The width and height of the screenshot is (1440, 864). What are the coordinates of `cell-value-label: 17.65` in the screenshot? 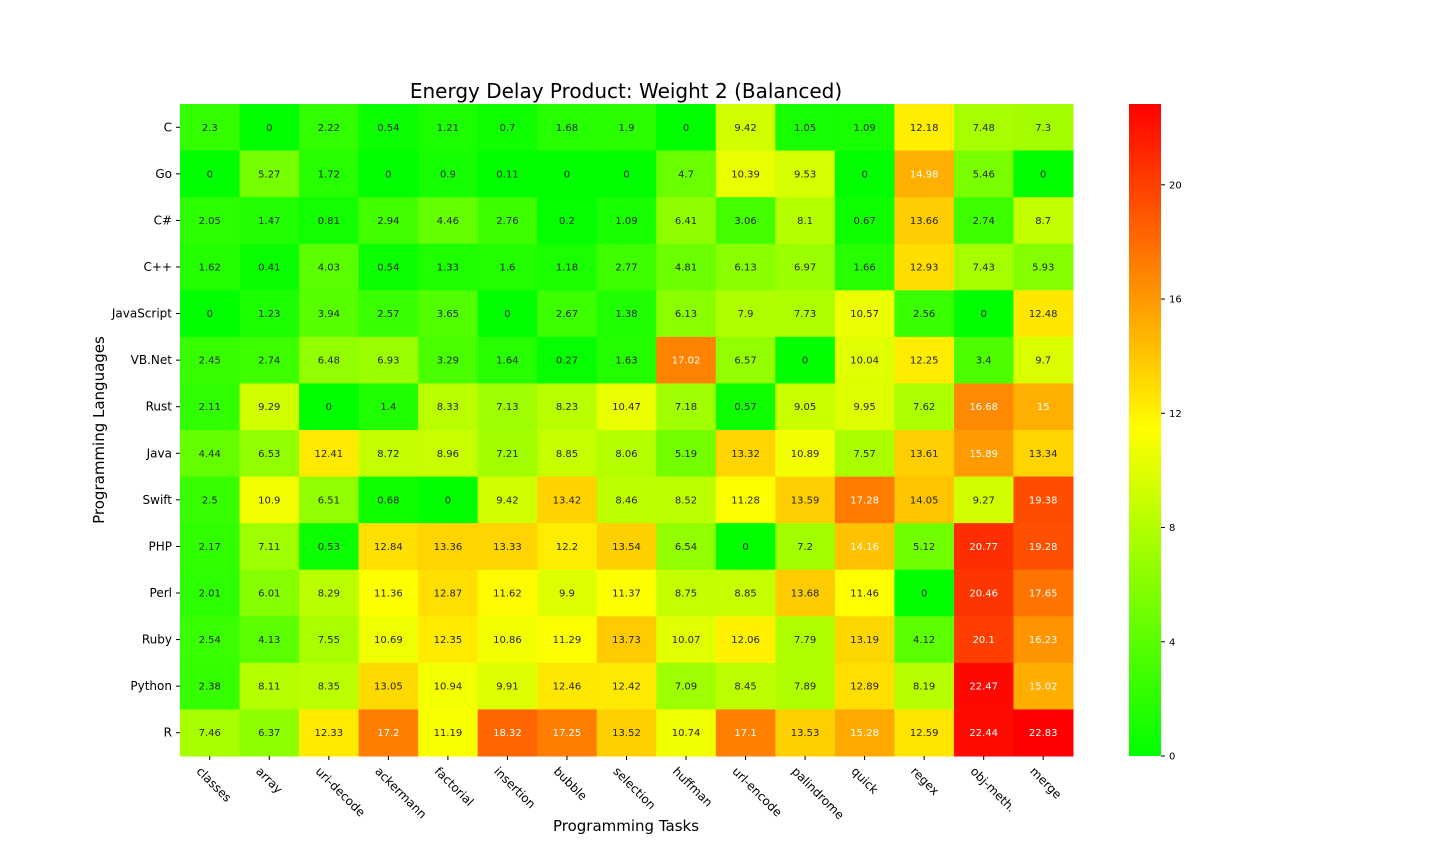 It's located at (1043, 594).